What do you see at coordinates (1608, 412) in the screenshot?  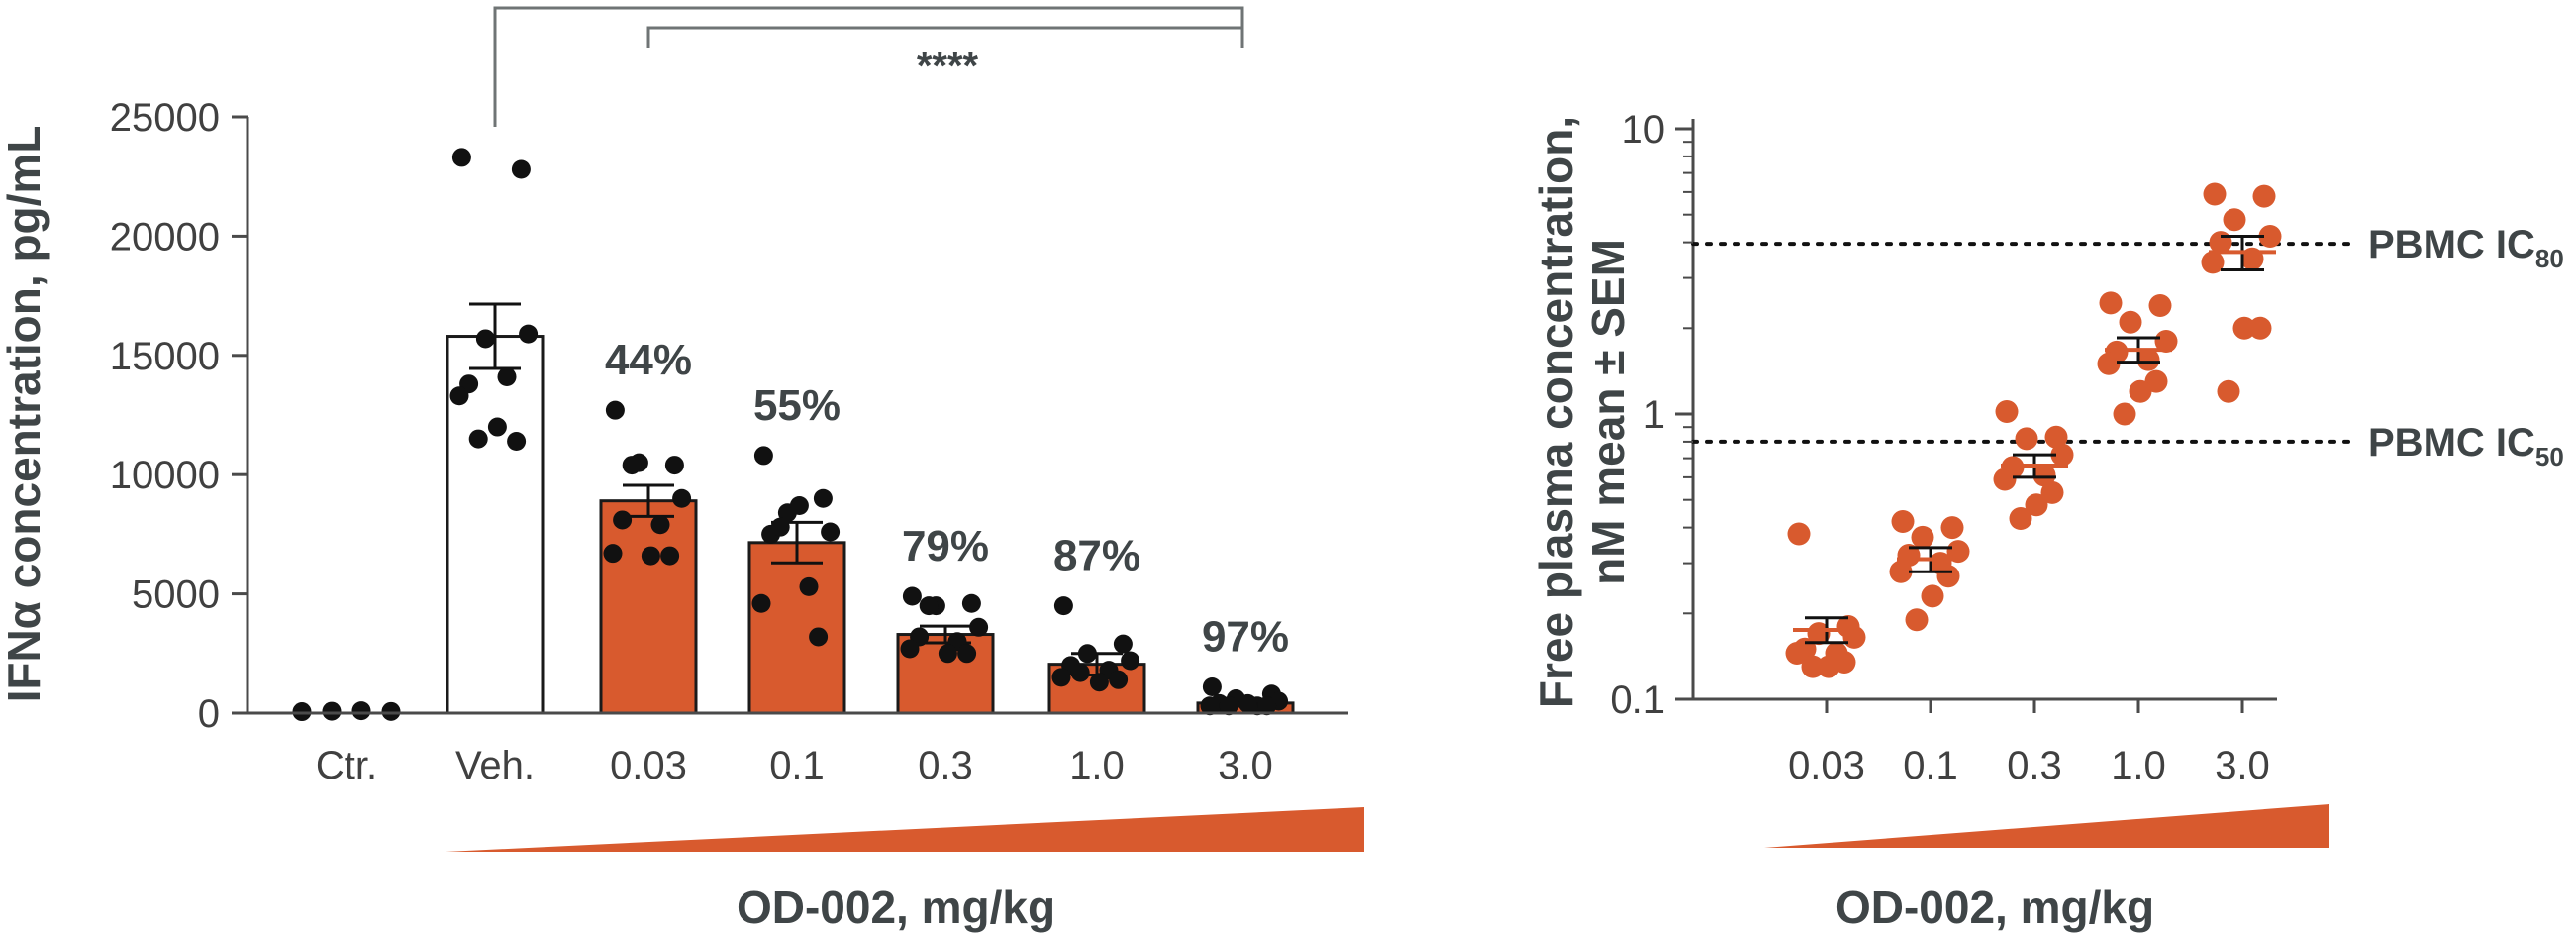 I see `y-axis-title-line2: nM mean ± SEM` at bounding box center [1608, 412].